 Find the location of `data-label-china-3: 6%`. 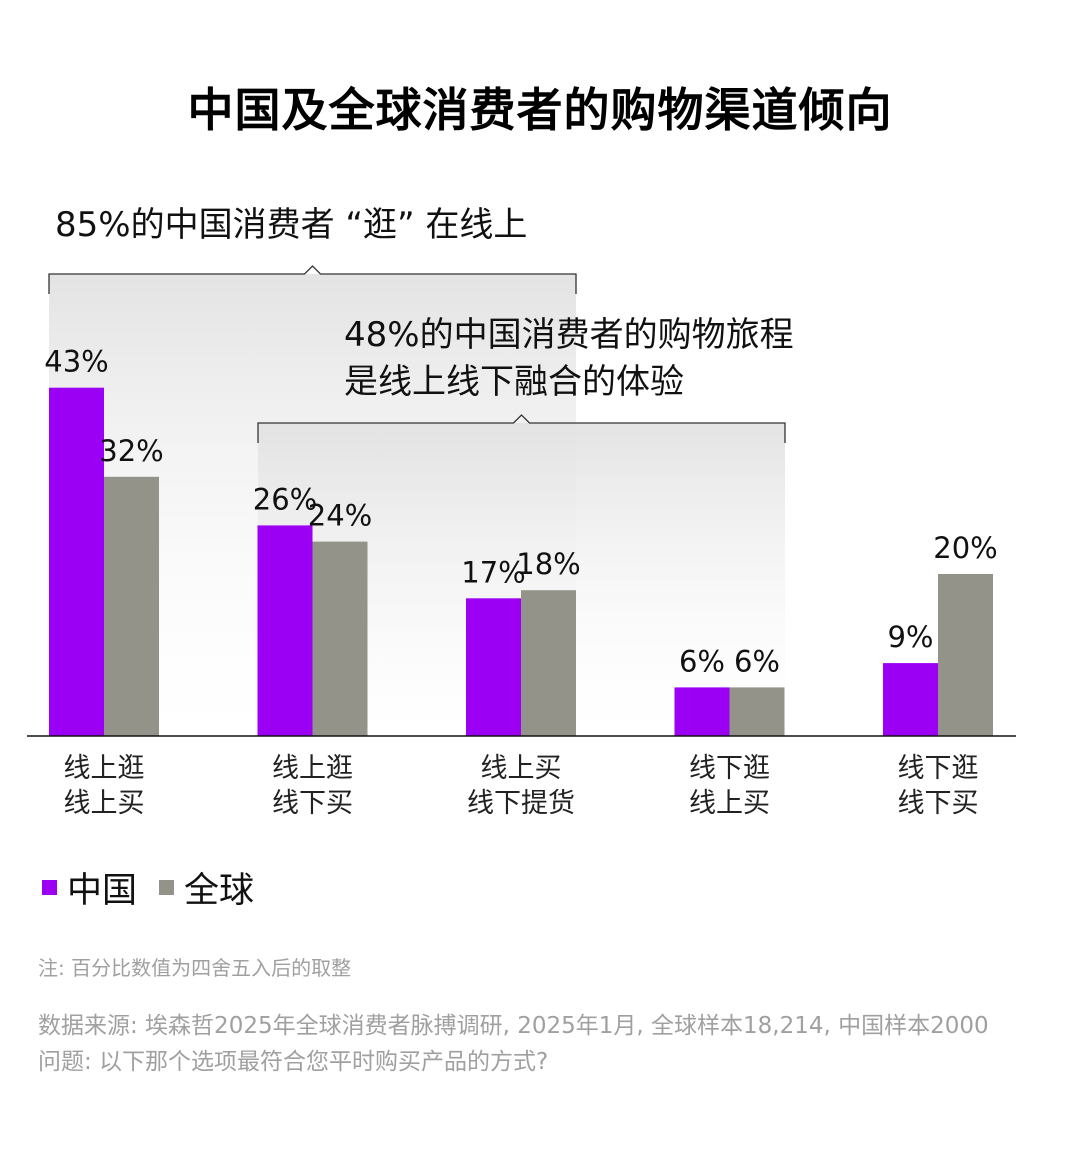

data-label-china-3: 6% is located at coordinates (702, 661).